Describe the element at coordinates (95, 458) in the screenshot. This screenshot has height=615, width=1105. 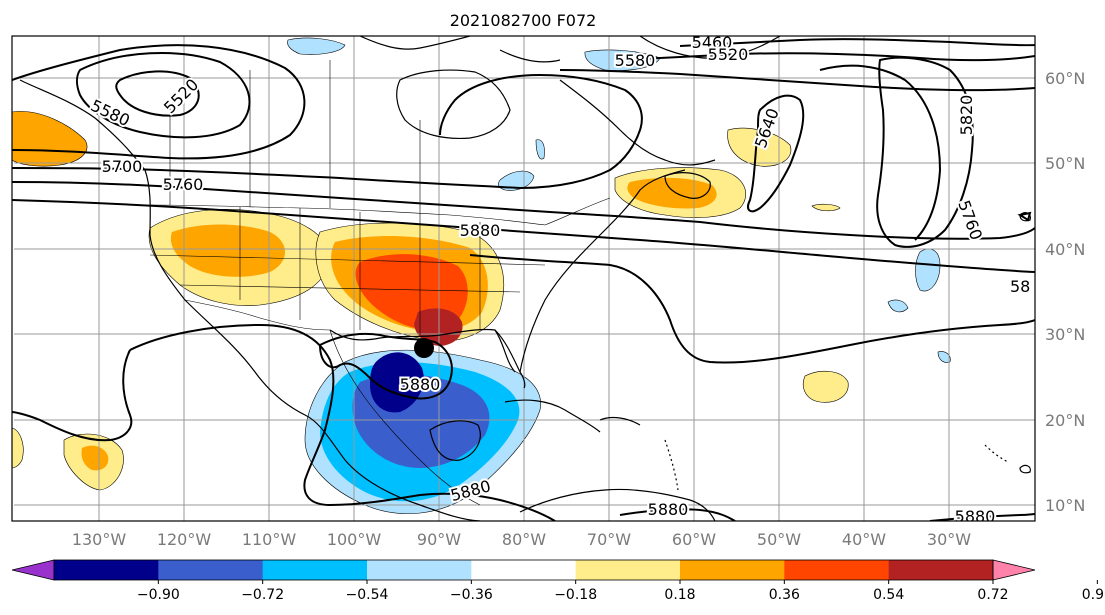
I see `anomaly-region-pacific-south-core` at that location.